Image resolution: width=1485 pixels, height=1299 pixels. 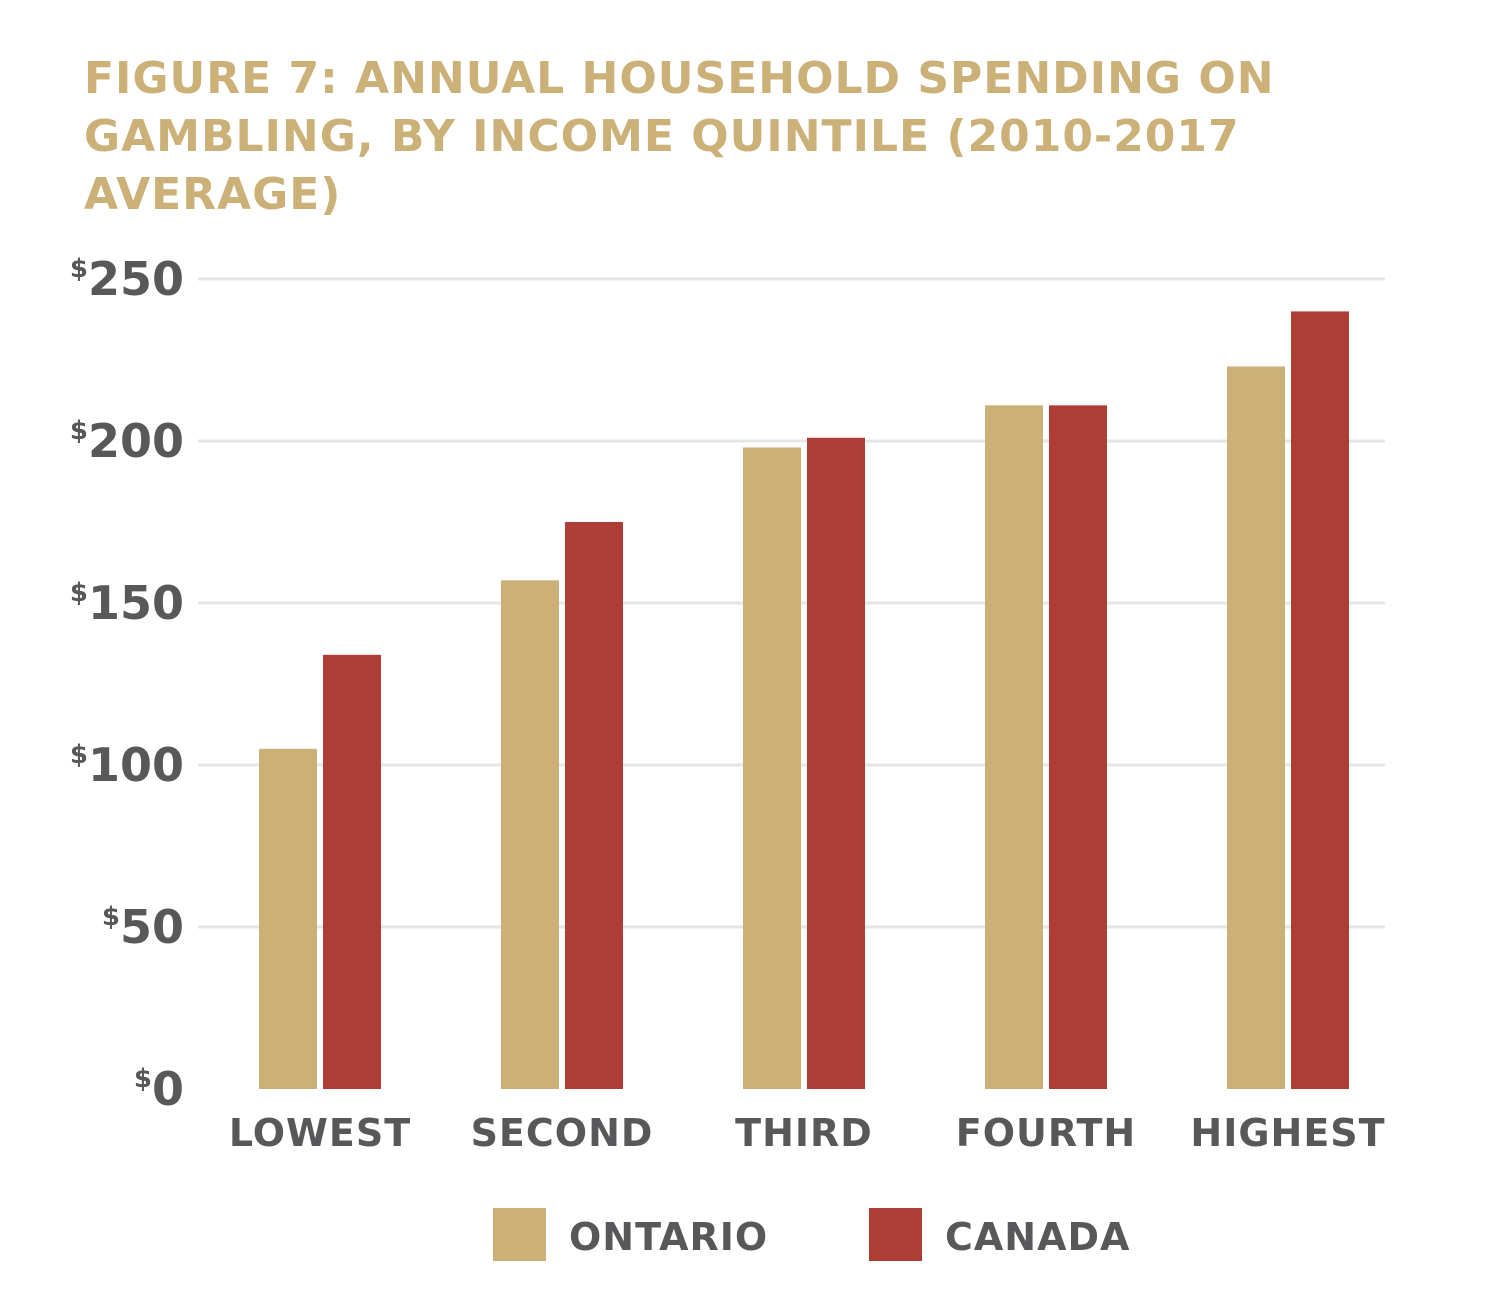 I want to click on x-tick-label: HIGHEST, so click(x=1287, y=1133).